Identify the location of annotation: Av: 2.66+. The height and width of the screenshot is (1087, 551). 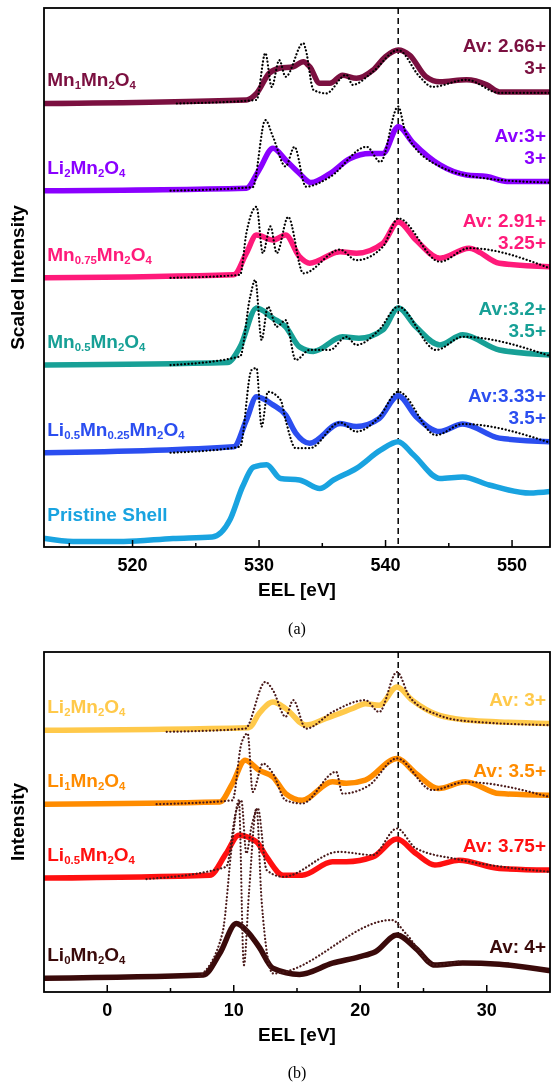
(504, 45).